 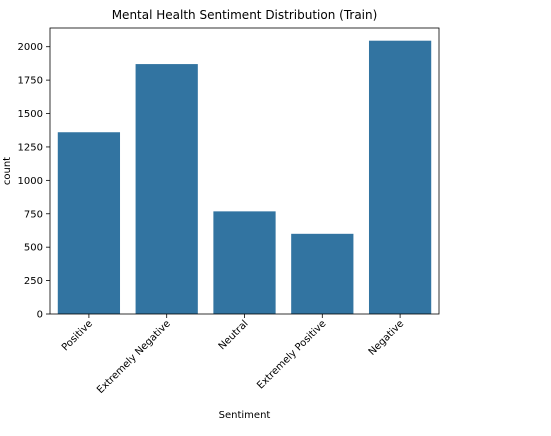 What do you see at coordinates (30, 147) in the screenshot?
I see `y-tick-label: 1250` at bounding box center [30, 147].